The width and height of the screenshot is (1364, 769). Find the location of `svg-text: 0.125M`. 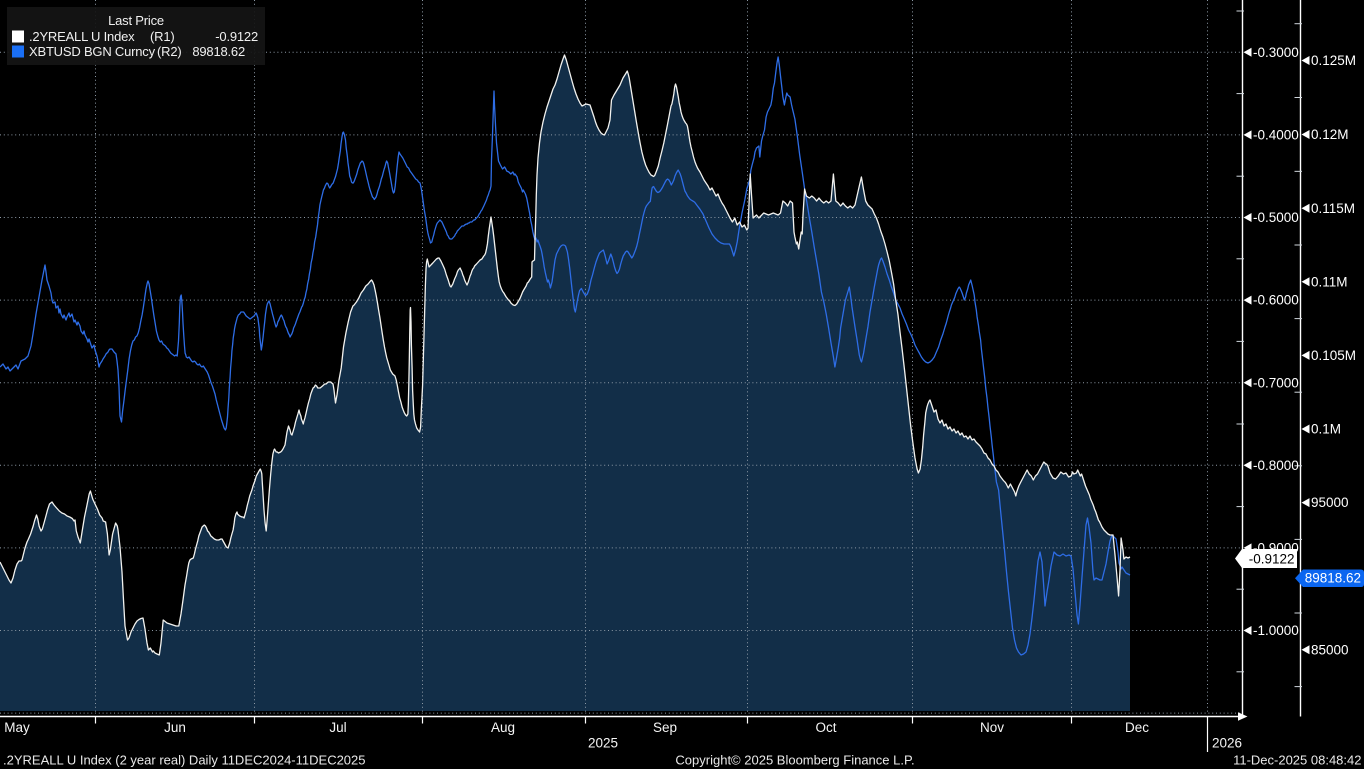

svg-text: 0.125M is located at coordinates (1333, 60).